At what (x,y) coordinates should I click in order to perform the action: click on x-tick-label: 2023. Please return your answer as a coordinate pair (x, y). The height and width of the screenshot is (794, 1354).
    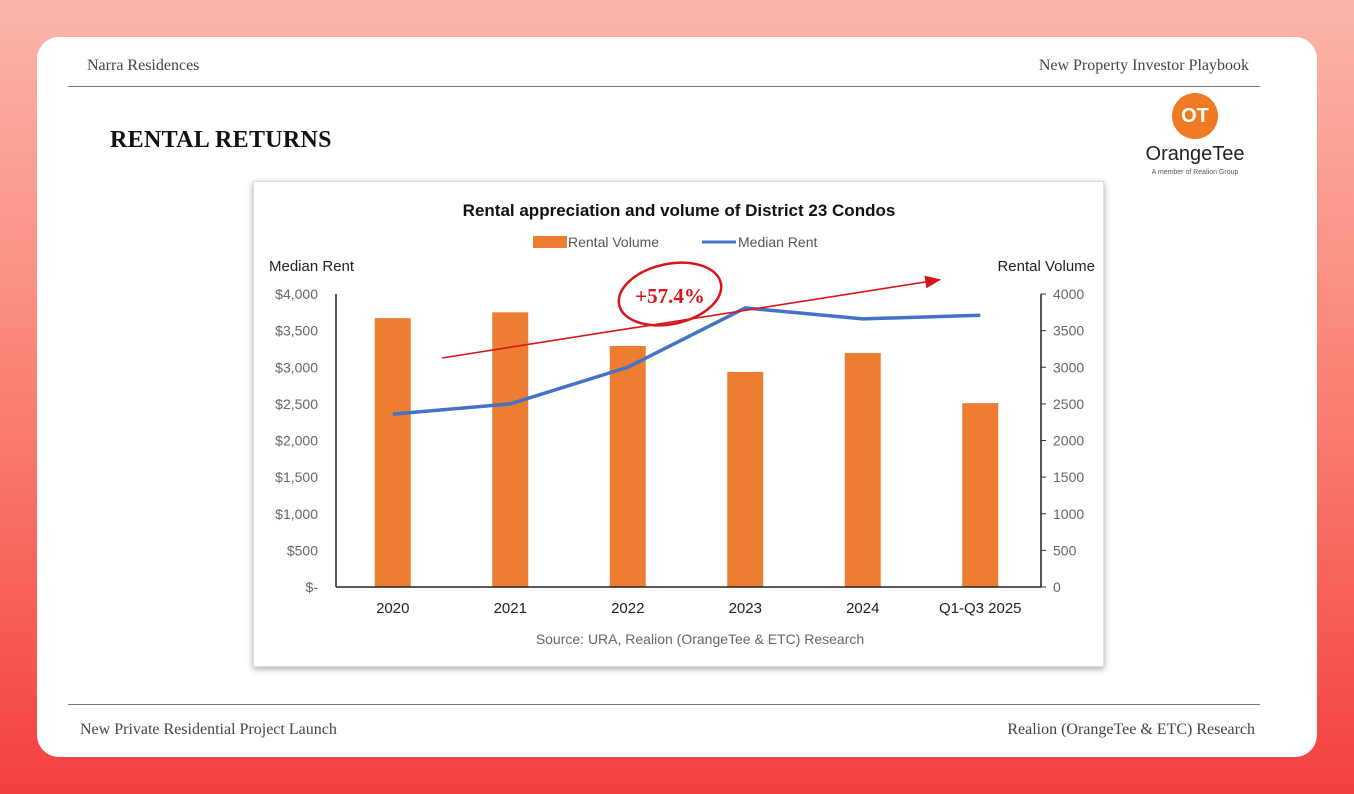
    Looking at the image, I should click on (745, 608).